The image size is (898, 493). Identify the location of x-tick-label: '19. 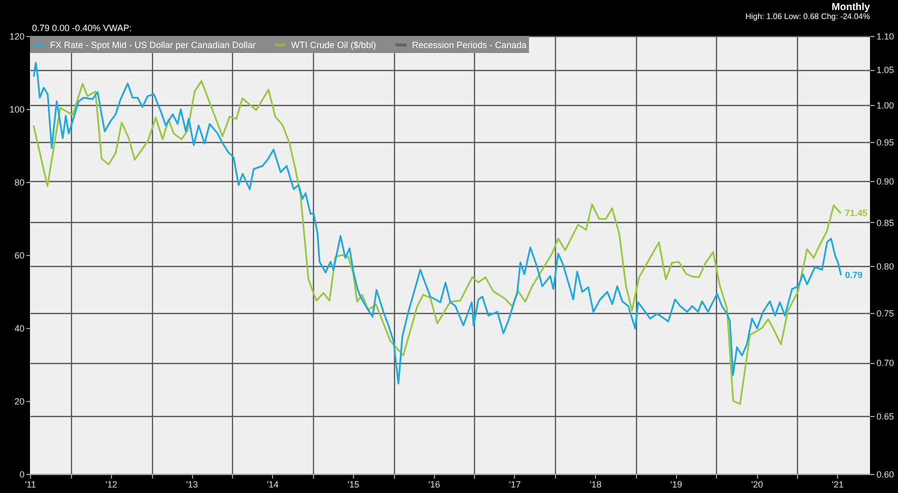
(676, 485).